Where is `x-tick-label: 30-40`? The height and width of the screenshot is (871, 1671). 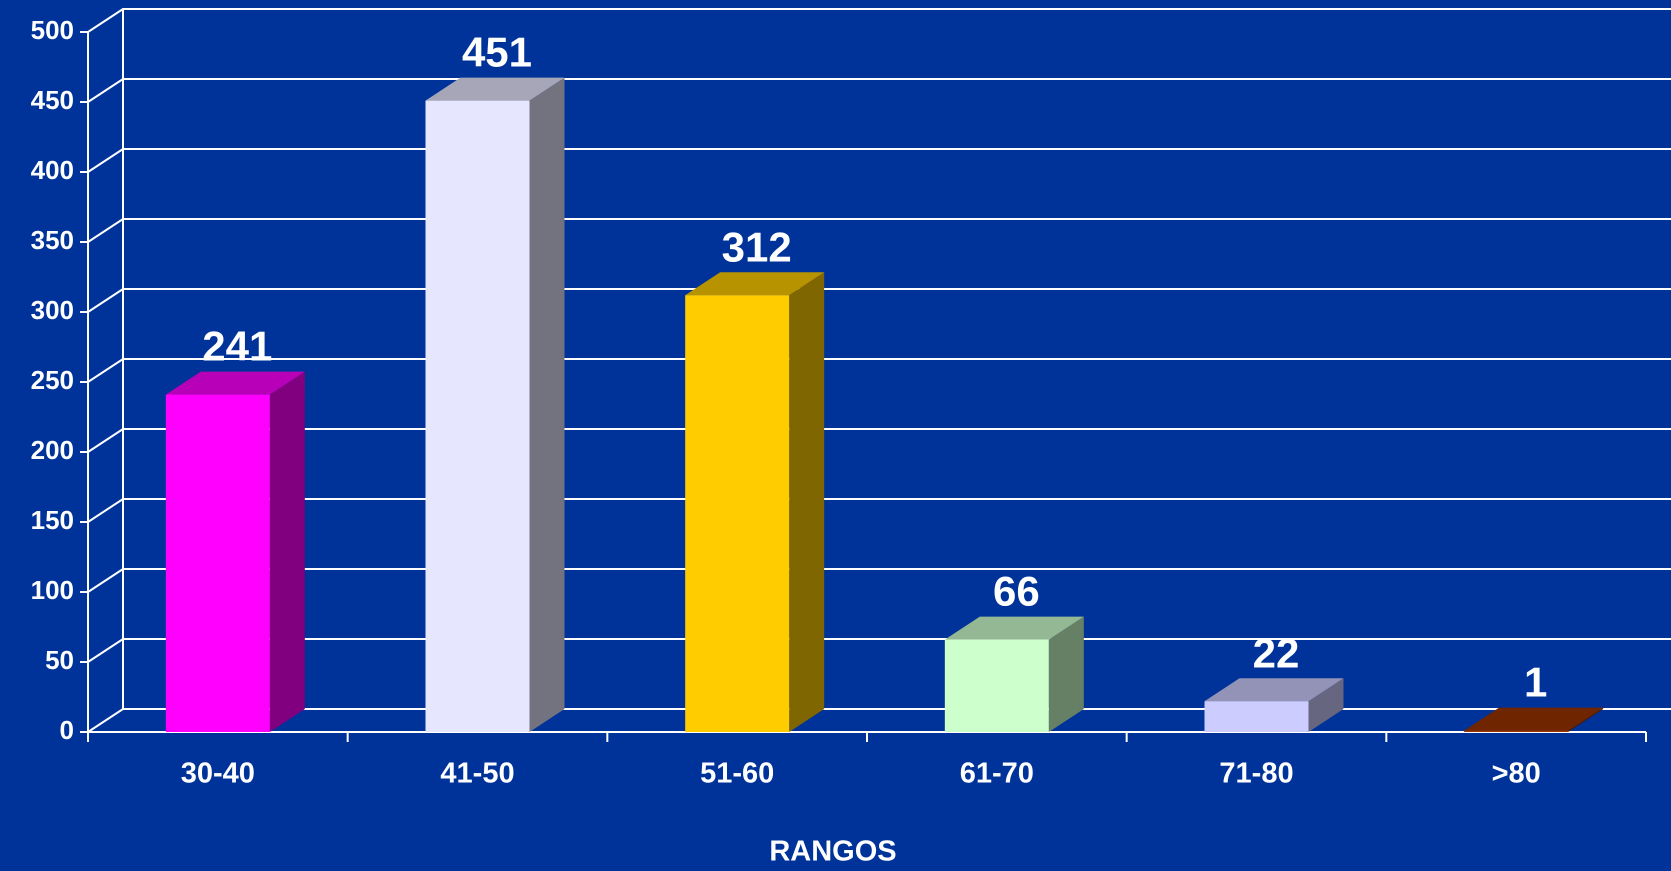
x-tick-label: 30-40 is located at coordinates (218, 774).